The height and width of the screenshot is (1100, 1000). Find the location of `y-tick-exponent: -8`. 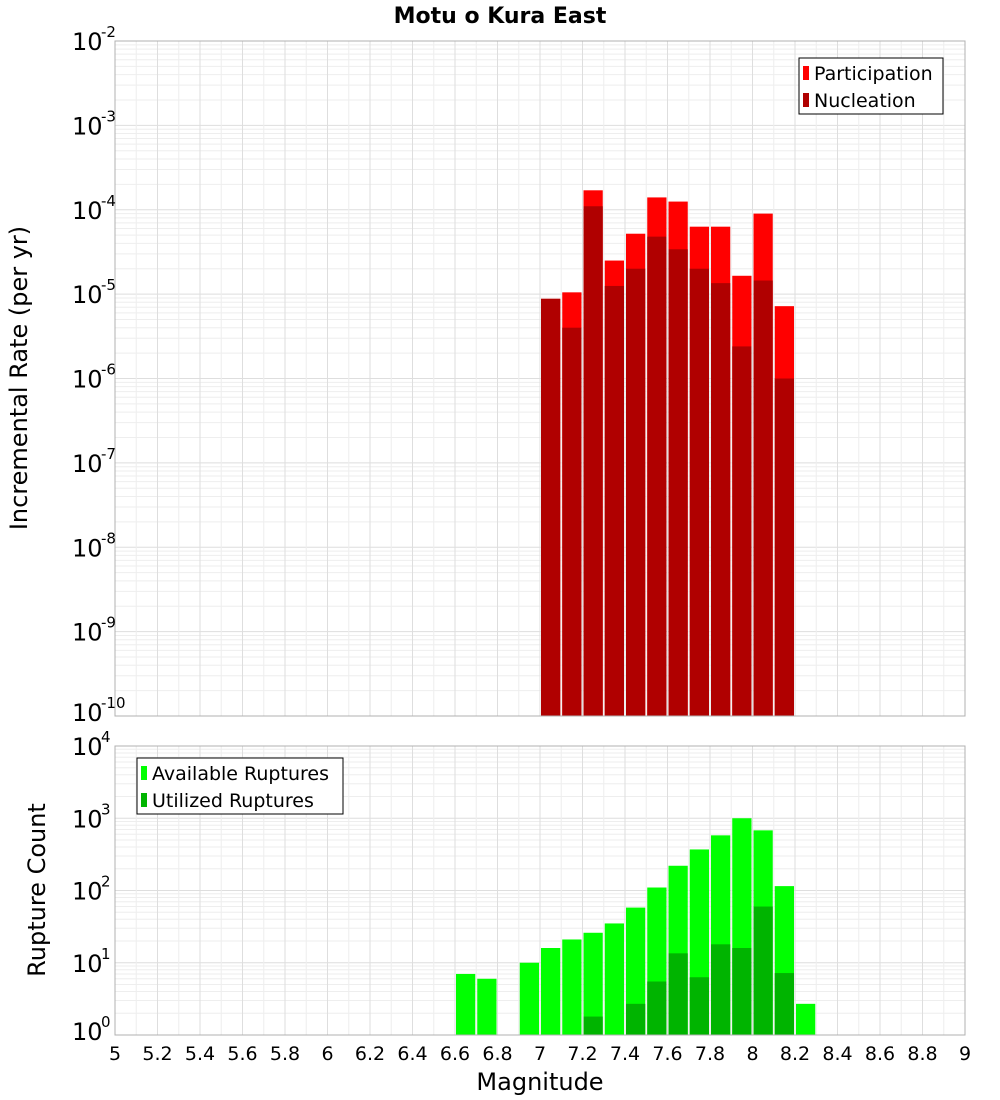

y-tick-exponent: -8 is located at coordinates (108, 538).